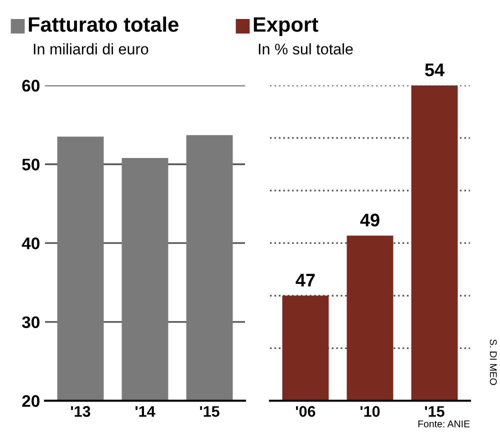  What do you see at coordinates (493, 362) in the screenshot?
I see `text: S. DI MEO` at bounding box center [493, 362].